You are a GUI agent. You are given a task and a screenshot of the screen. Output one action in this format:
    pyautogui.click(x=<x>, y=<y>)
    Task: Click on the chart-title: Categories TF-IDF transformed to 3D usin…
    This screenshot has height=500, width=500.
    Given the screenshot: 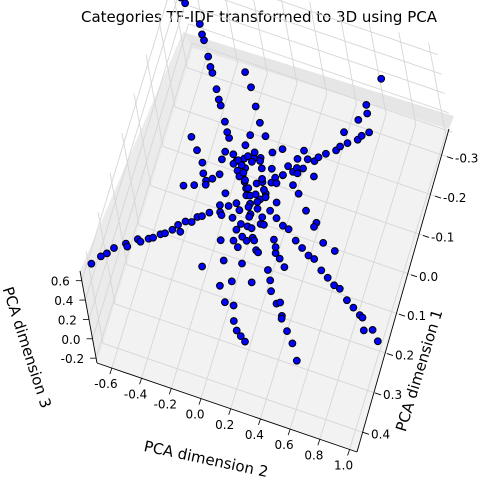 What is the action you would take?
    pyautogui.click(x=259, y=17)
    